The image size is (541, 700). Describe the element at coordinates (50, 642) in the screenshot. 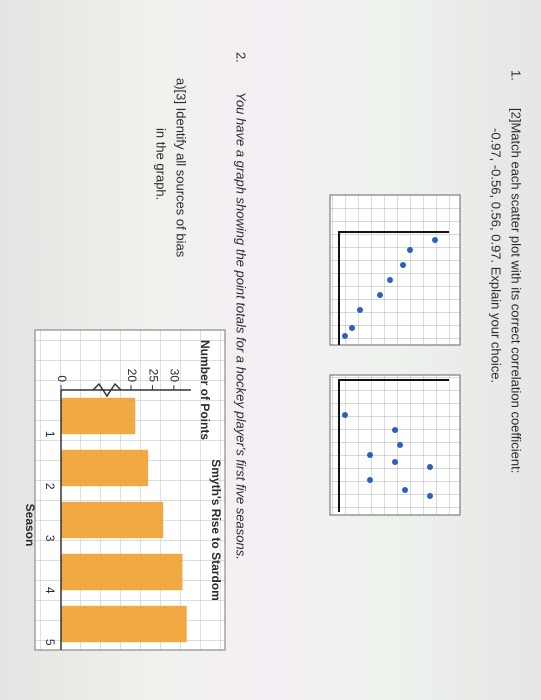

I see `x-tick-label: 5` at that location.